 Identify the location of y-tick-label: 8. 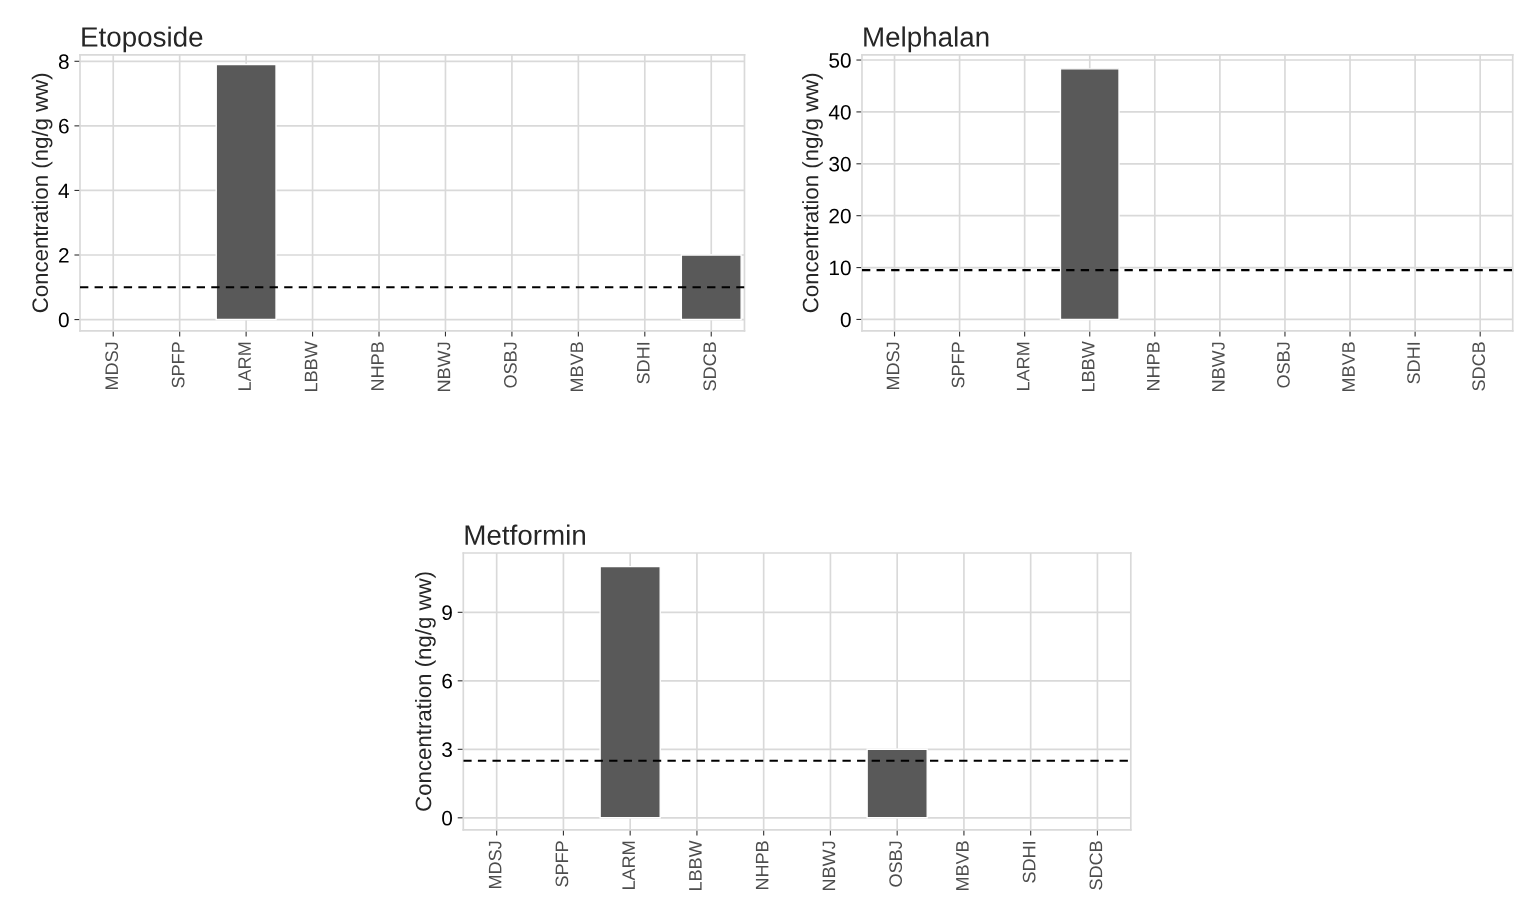
(63, 62).